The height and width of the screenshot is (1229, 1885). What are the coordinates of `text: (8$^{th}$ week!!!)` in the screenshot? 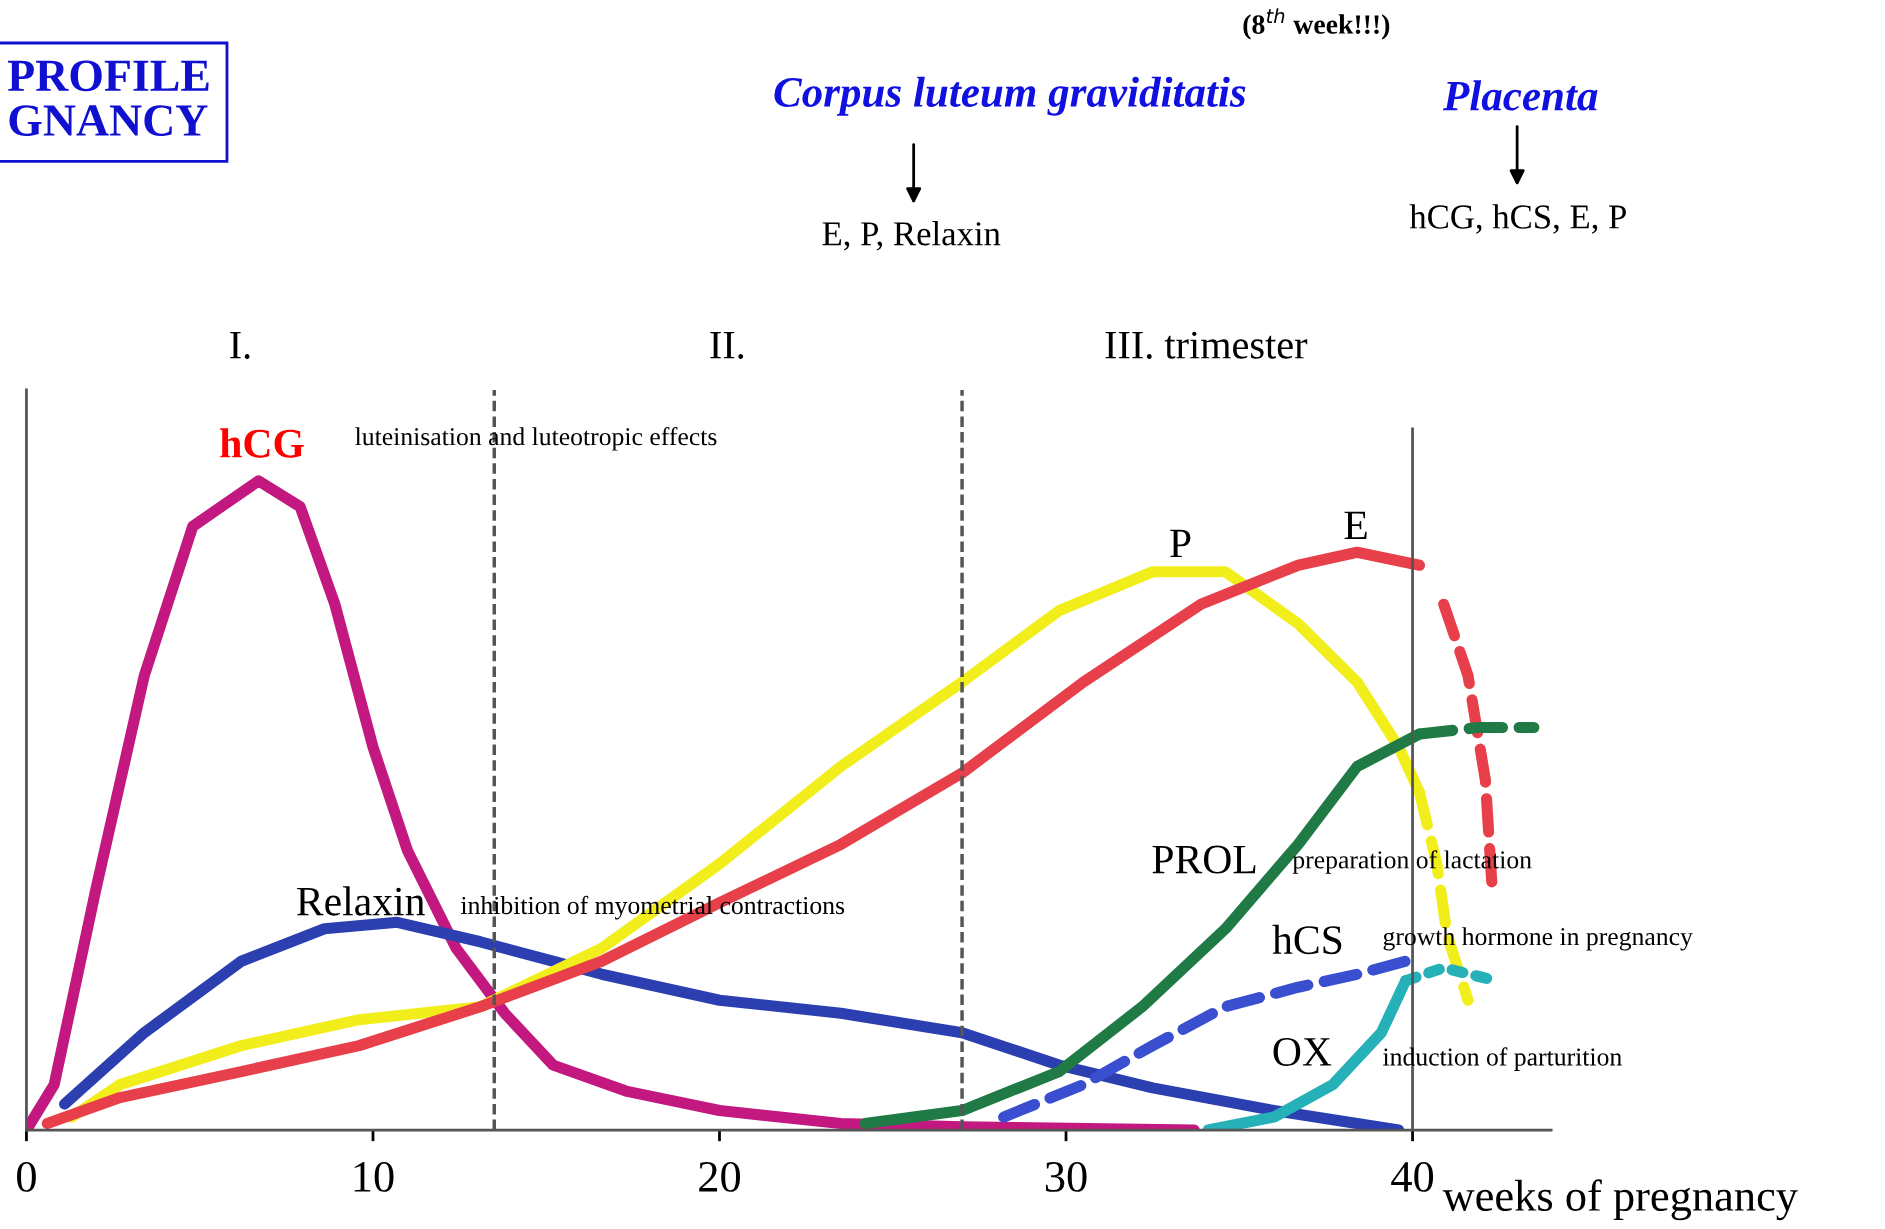 It's located at (1316, 24).